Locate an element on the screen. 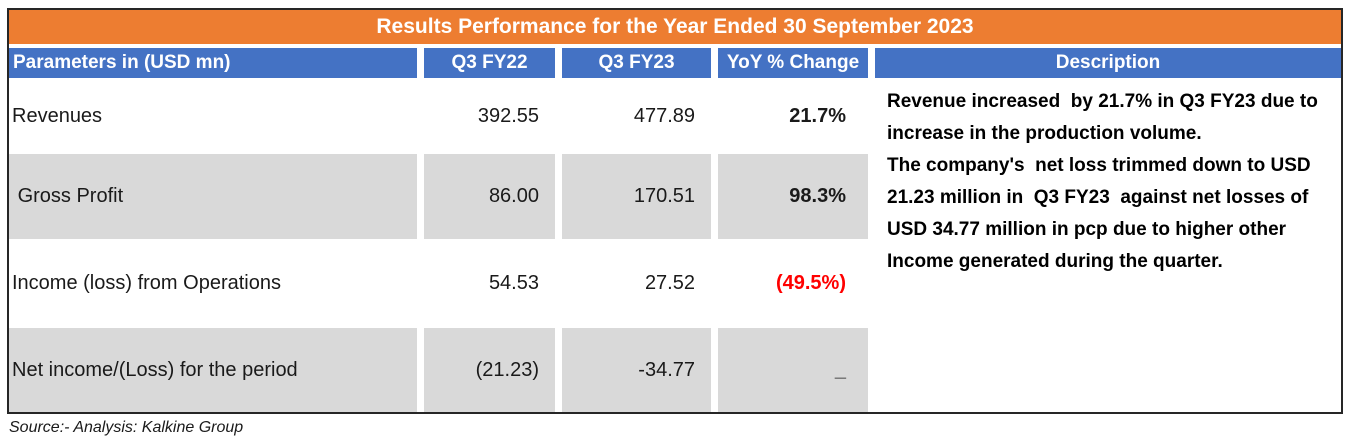 The height and width of the screenshot is (445, 1350). column-header-q3fy23: Q3 FY23 is located at coordinates (636, 63).